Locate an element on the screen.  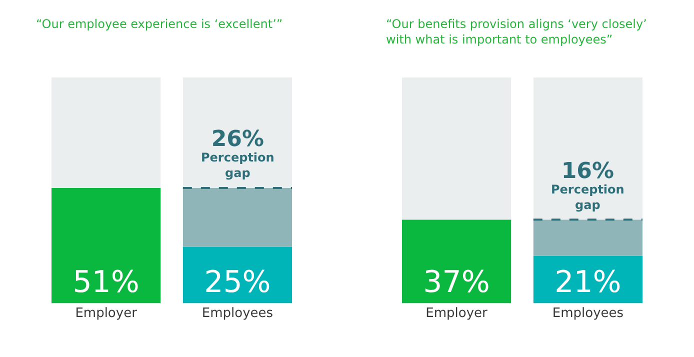
chart-title: “Our employee experience is ‘excellent’” is located at coordinates (159, 24).